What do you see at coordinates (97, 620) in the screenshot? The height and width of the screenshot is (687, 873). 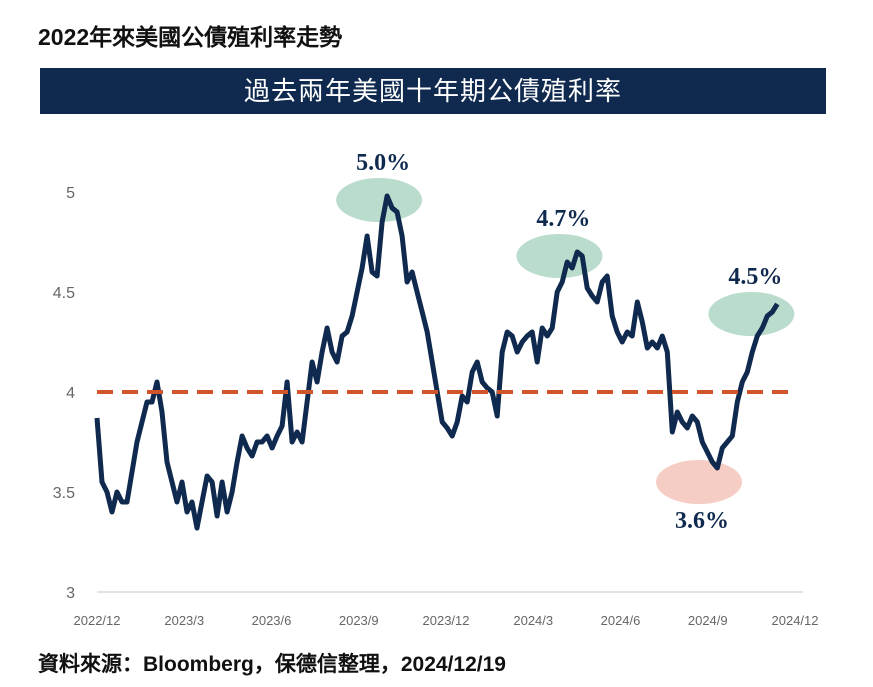 I see `x-tick-label: 2022/12` at bounding box center [97, 620].